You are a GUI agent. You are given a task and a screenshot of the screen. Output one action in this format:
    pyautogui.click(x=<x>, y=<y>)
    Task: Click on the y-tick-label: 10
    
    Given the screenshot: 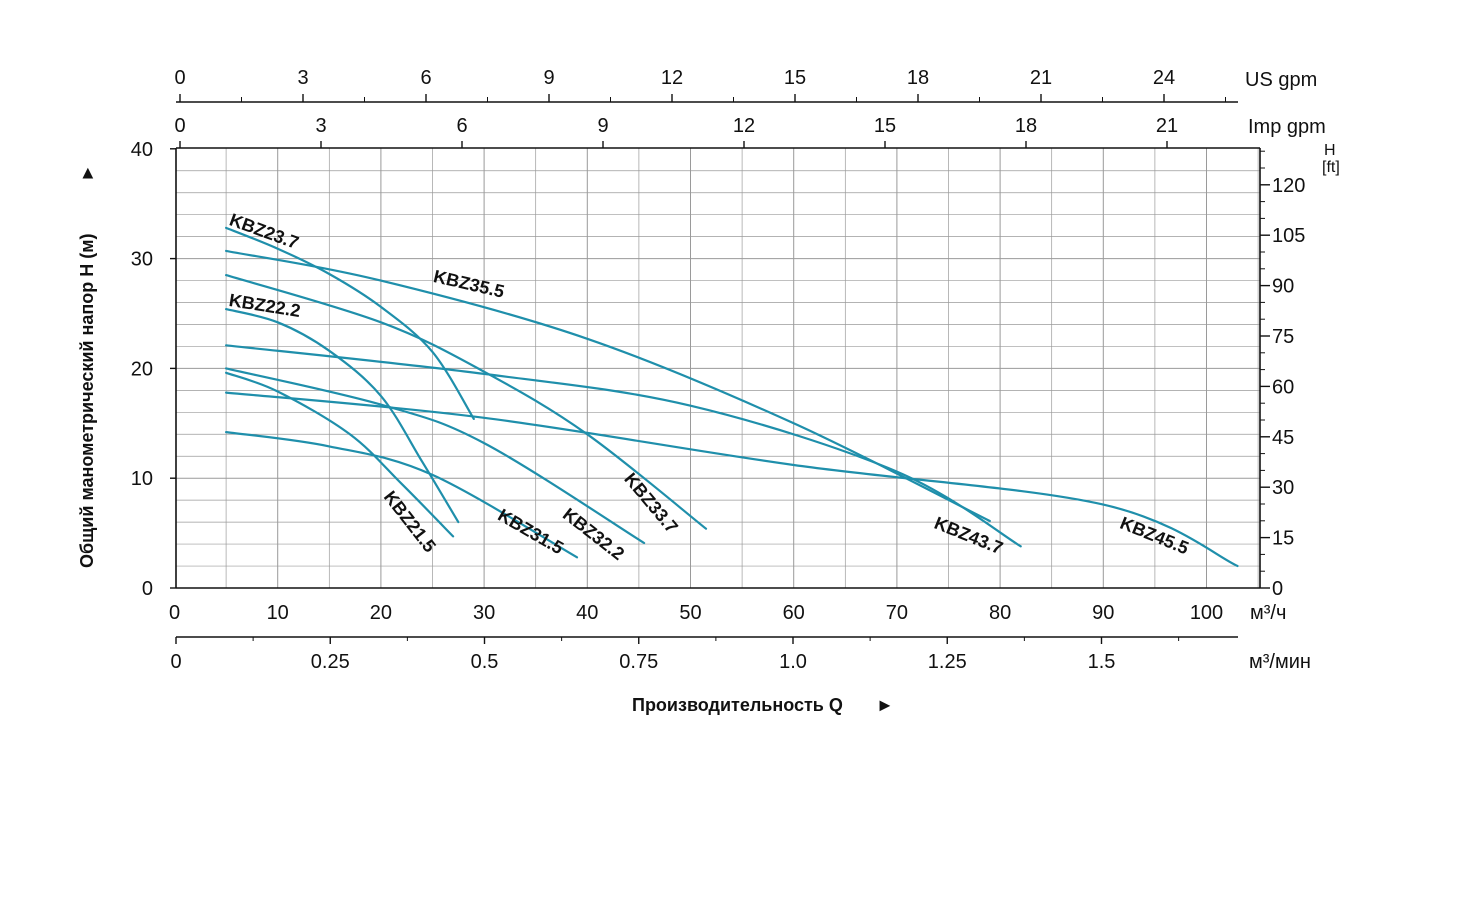 What is the action you would take?
    pyautogui.click(x=142, y=479)
    